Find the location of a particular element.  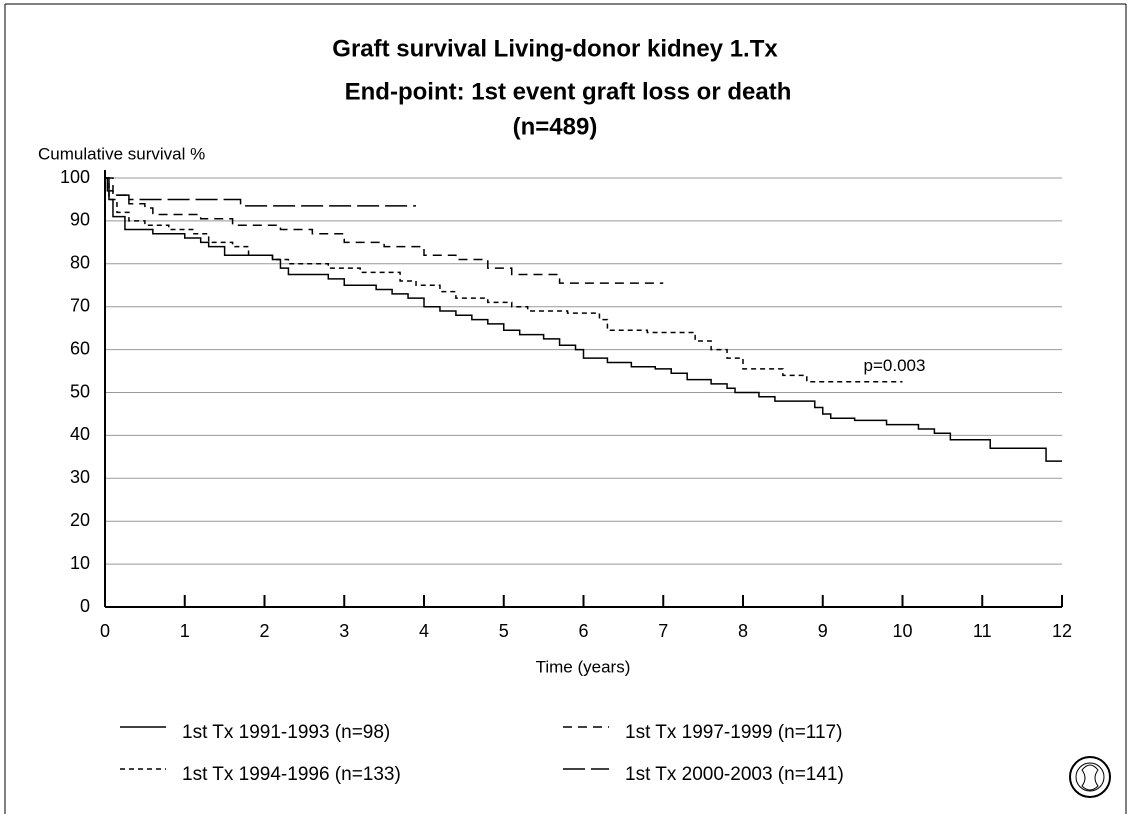

logo is located at coordinates (1090, 777).